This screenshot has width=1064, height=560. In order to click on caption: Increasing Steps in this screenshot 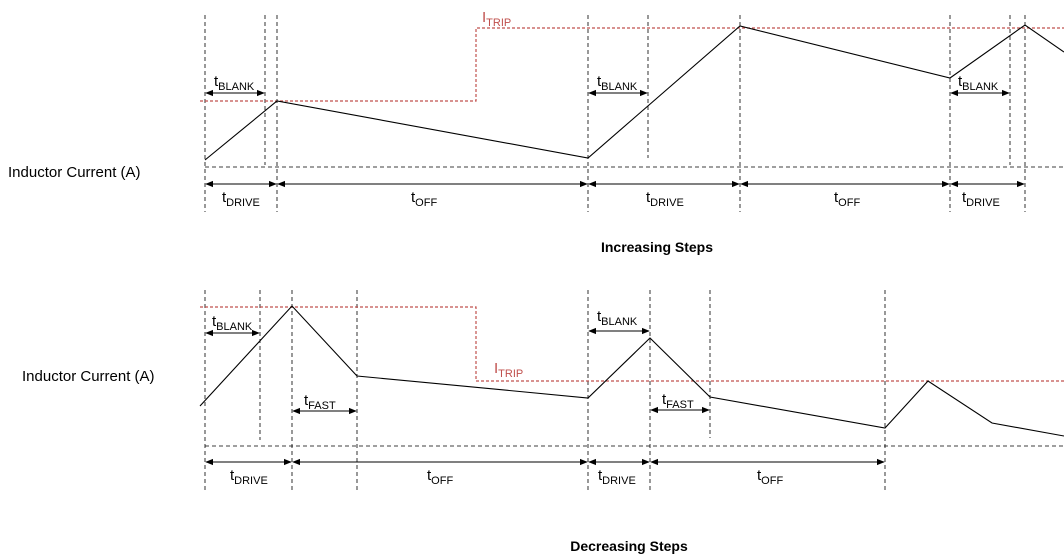, I will do `click(657, 247)`.